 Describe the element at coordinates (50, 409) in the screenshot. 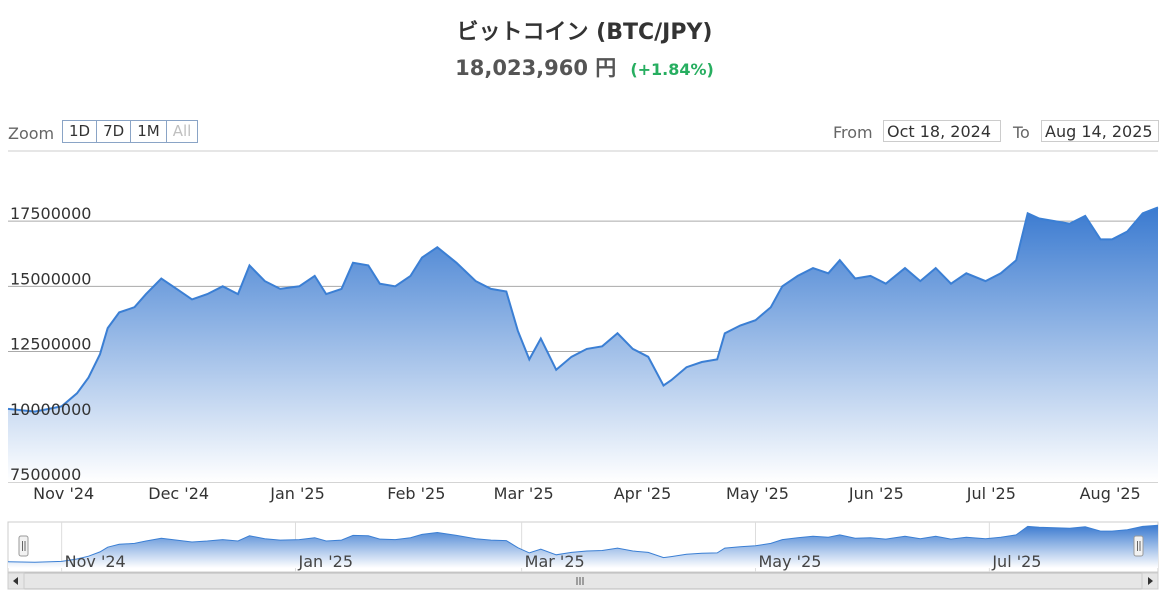

I see `y-tick-label: 10000000` at that location.